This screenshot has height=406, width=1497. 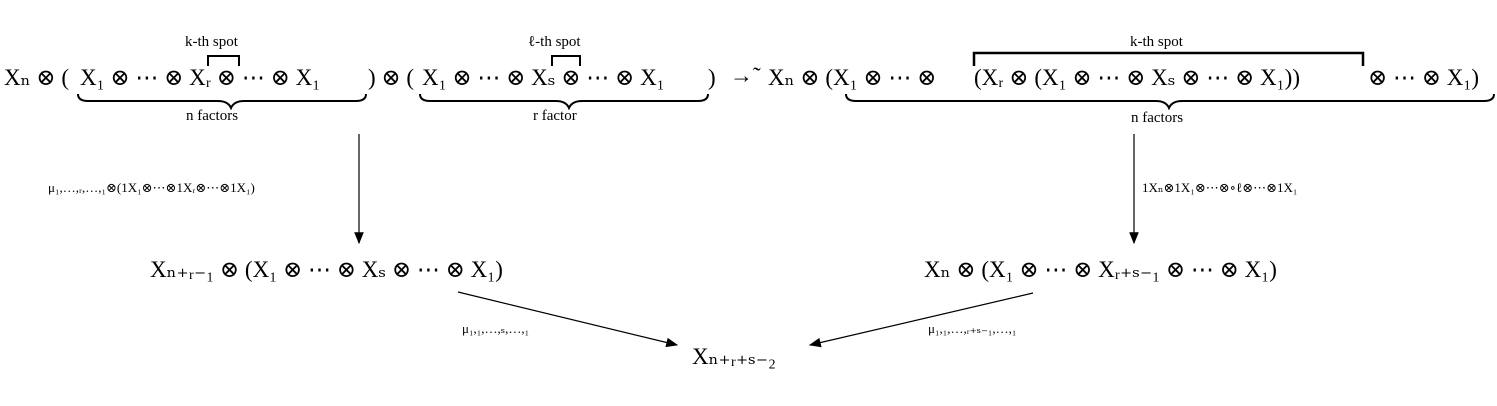 I want to click on source-left-factors: X₁ ⊗ ⋯ ⊗ Xᵣ ⊗ ⋯ ⊗ X₁, so click(x=200, y=77).